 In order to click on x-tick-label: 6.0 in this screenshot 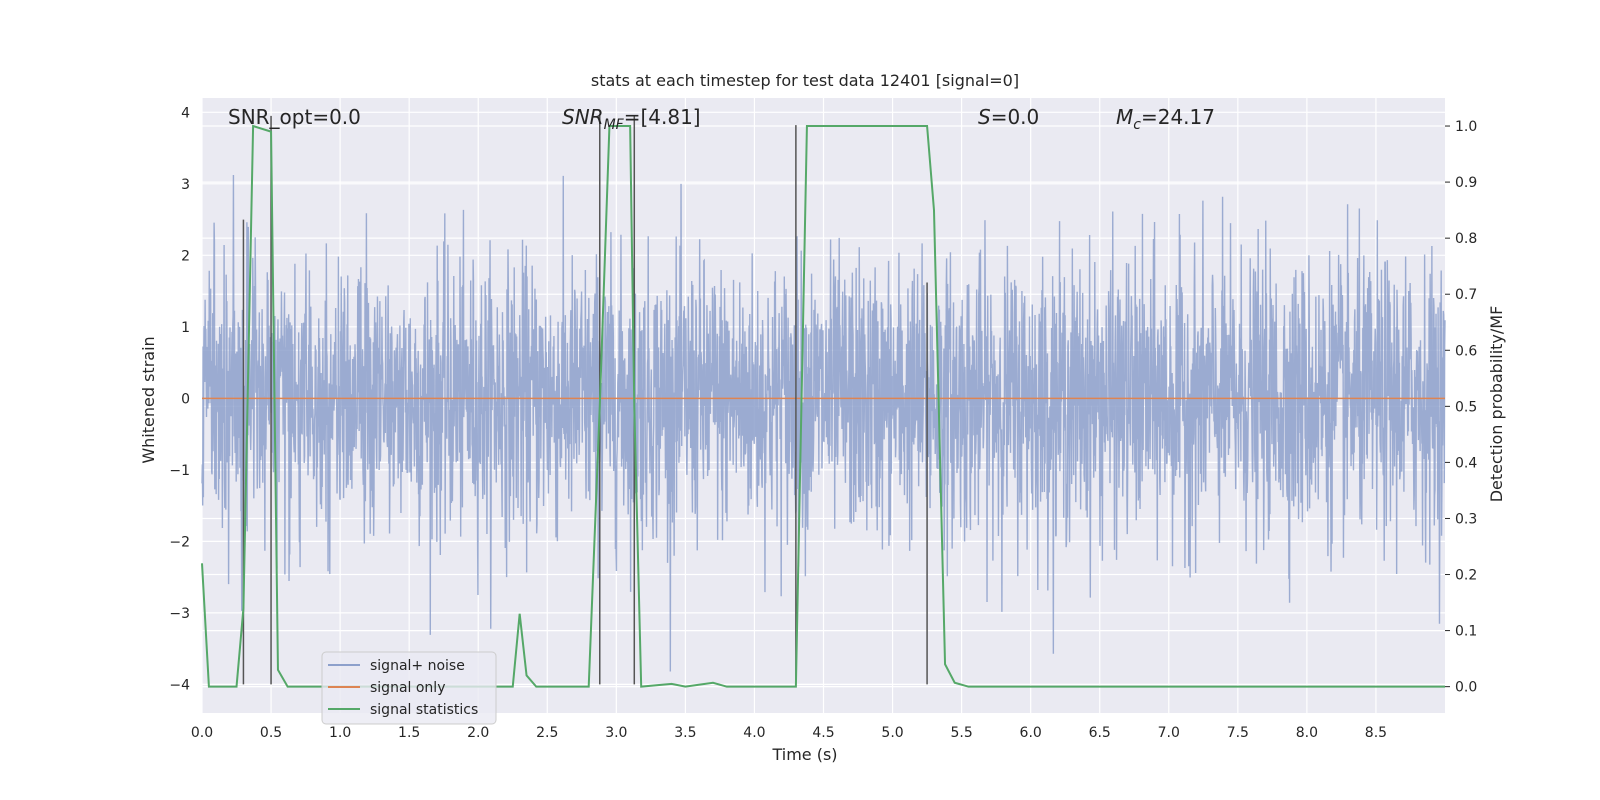, I will do `click(1031, 733)`.